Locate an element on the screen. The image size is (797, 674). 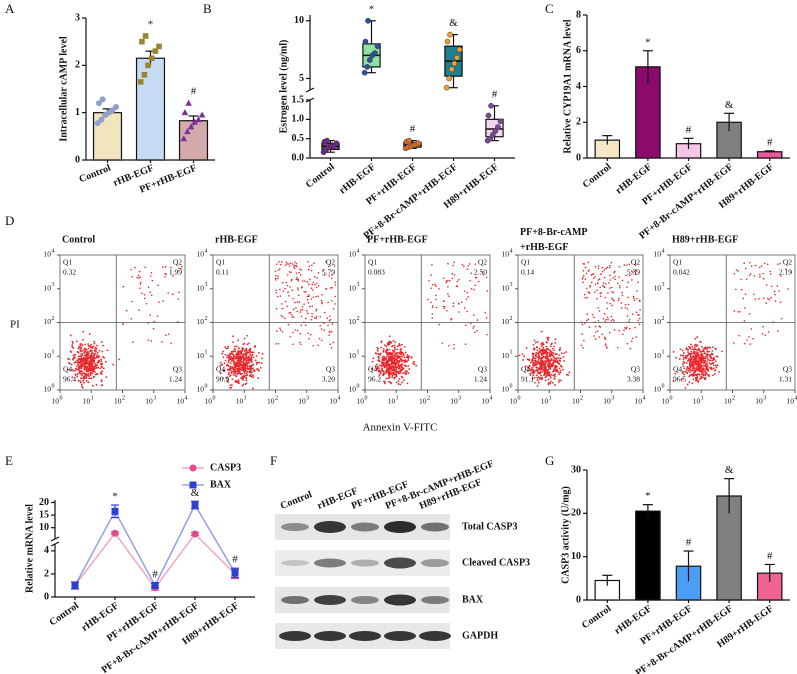
y-tick-exponent: 0 is located at coordinates (511, 386).